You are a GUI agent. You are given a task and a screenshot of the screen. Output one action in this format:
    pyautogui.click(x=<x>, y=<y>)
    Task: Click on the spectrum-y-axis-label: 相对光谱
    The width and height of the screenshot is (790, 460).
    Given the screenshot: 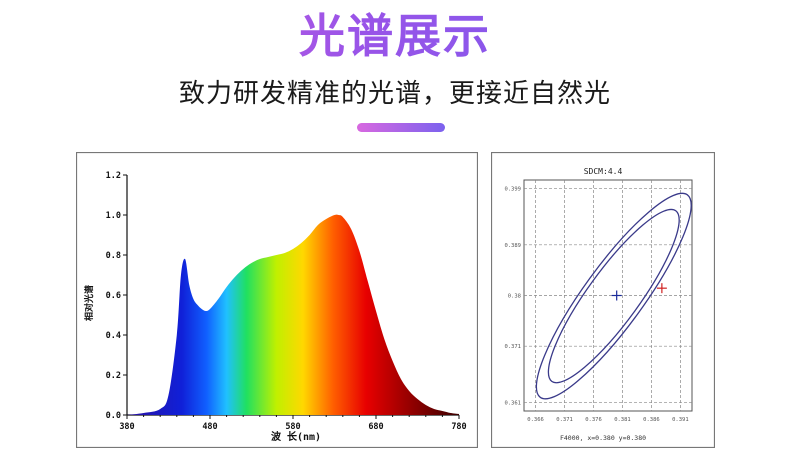 What is the action you would take?
    pyautogui.click(x=89, y=303)
    